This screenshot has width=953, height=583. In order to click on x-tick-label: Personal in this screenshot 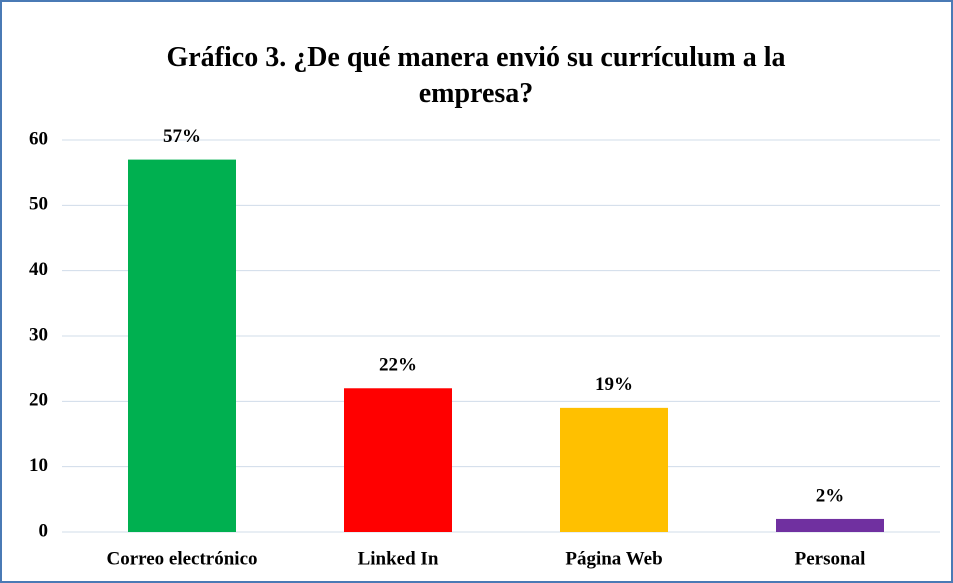, I will do `click(830, 558)`.